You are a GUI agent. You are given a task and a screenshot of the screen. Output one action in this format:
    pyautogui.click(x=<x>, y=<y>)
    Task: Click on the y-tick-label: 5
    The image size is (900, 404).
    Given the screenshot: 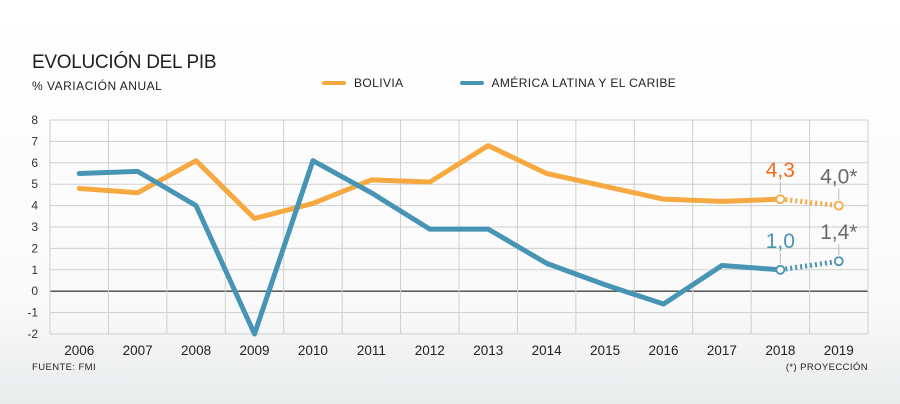 What is the action you would take?
    pyautogui.click(x=34, y=184)
    